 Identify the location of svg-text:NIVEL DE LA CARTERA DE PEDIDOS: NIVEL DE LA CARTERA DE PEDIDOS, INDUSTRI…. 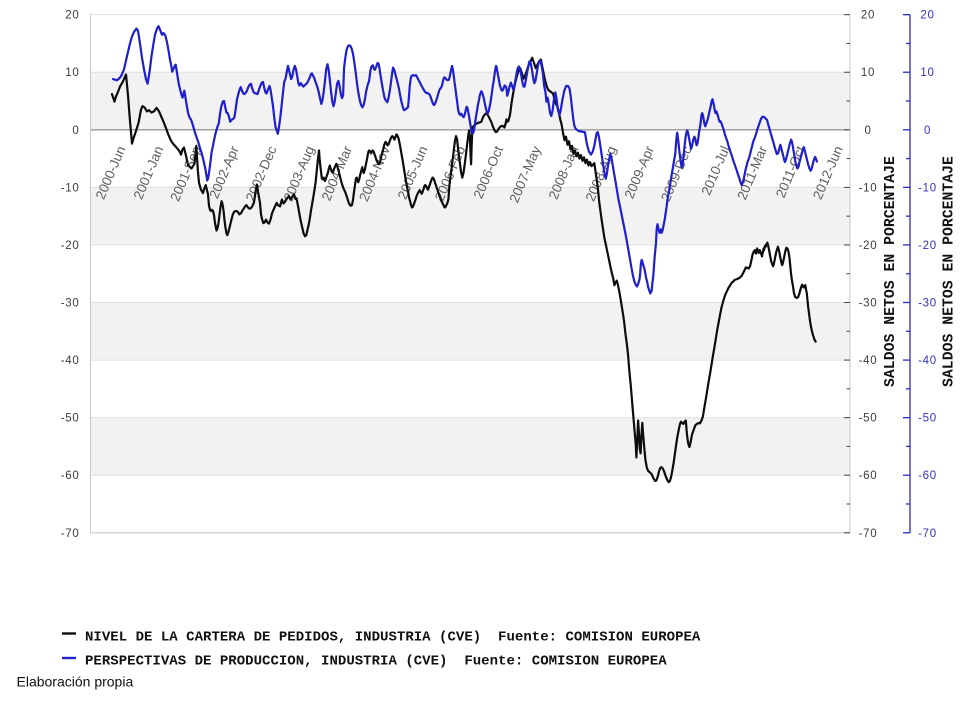
(393, 638).